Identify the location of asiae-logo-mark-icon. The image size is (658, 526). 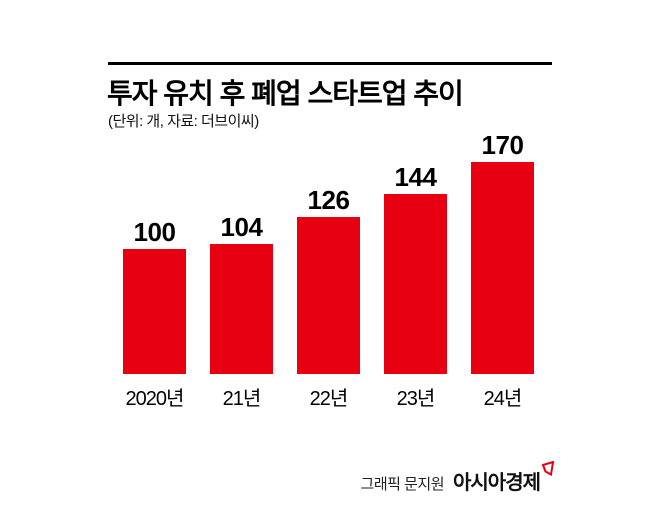
(547, 468).